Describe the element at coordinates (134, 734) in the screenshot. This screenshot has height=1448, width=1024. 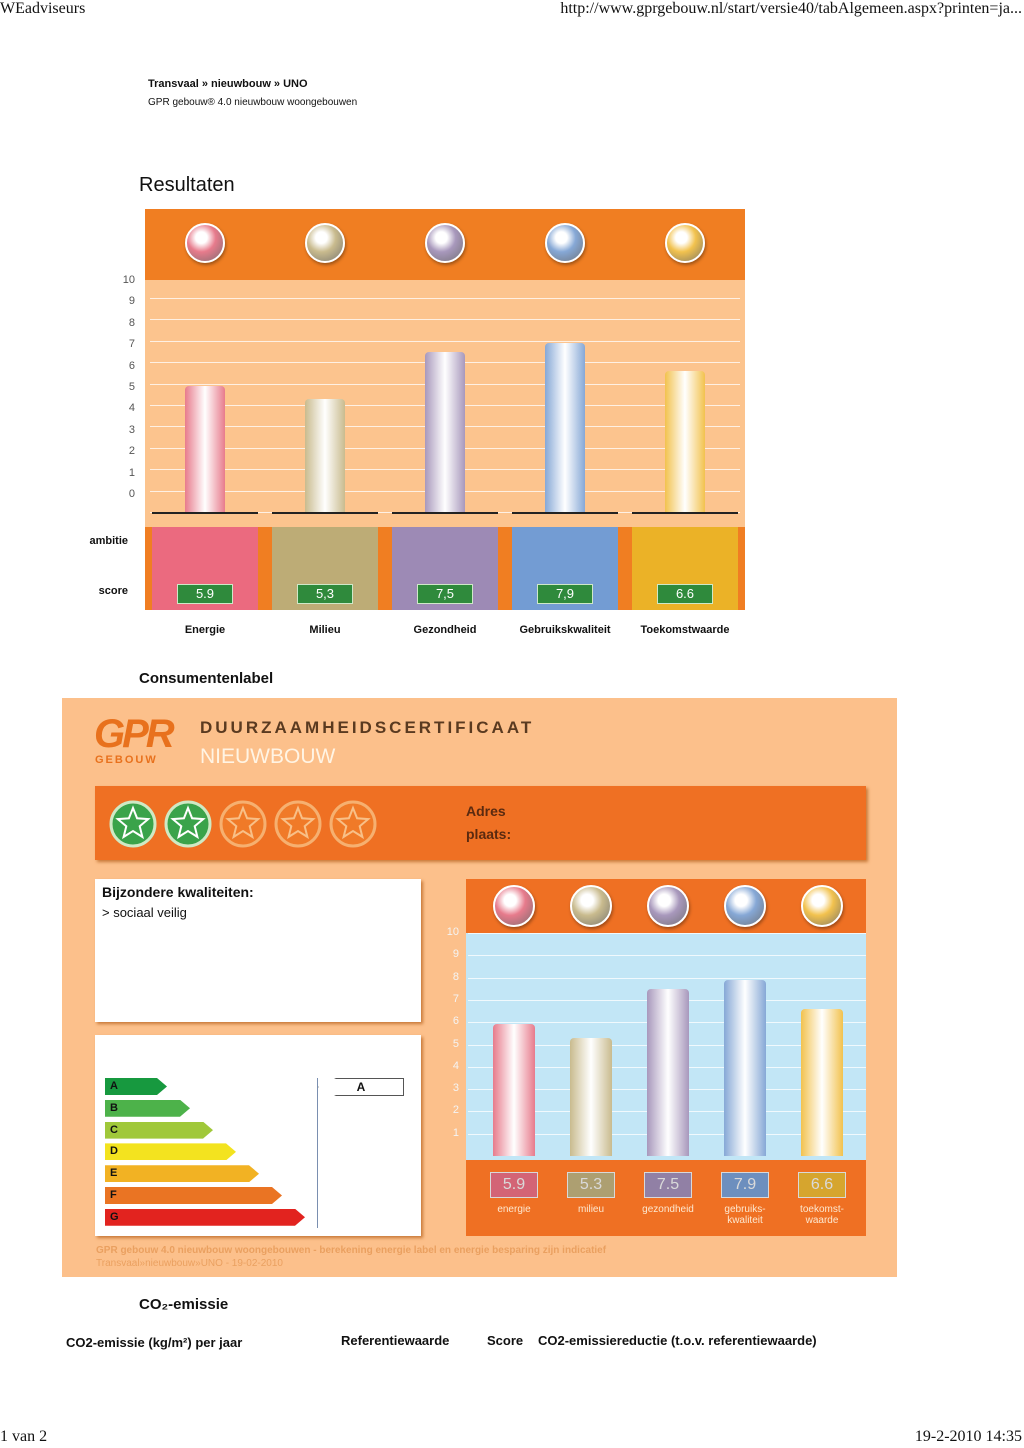
I see `logo: GPR` at that location.